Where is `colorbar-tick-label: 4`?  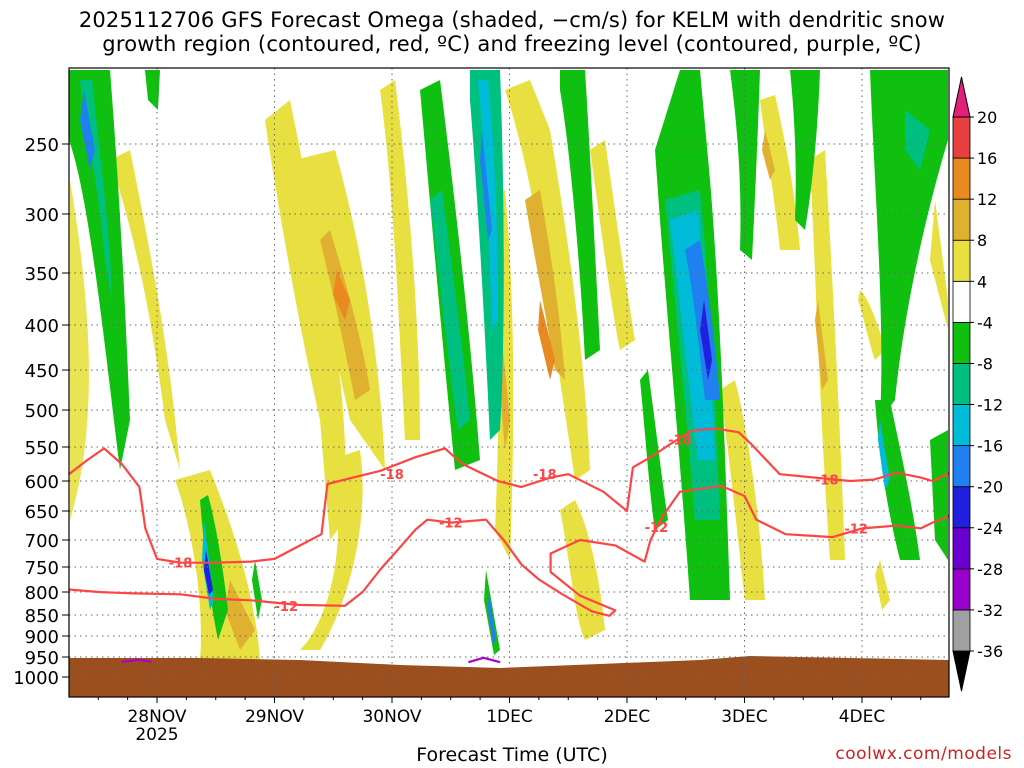 colorbar-tick-label: 4 is located at coordinates (982, 281).